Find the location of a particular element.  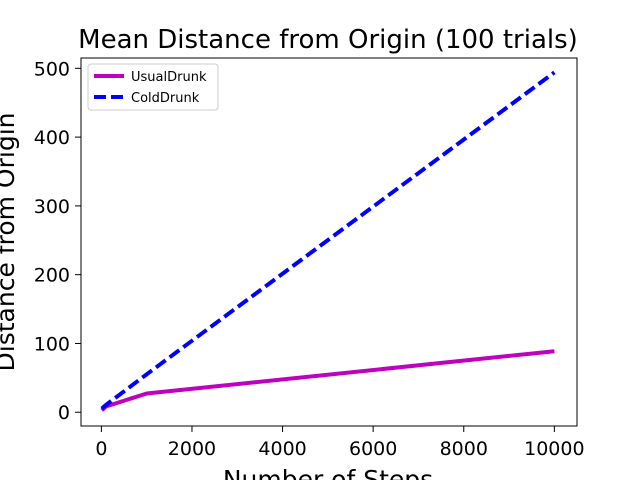

x-axis-label: Number of Steps is located at coordinates (328, 472).